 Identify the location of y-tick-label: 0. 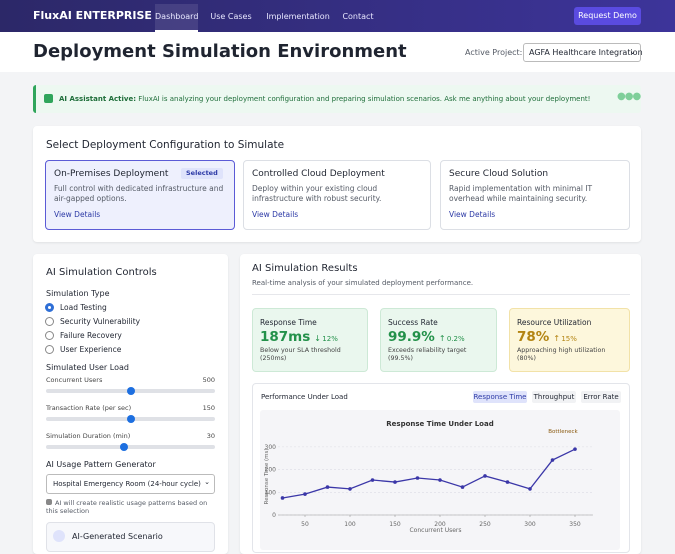
(274, 515).